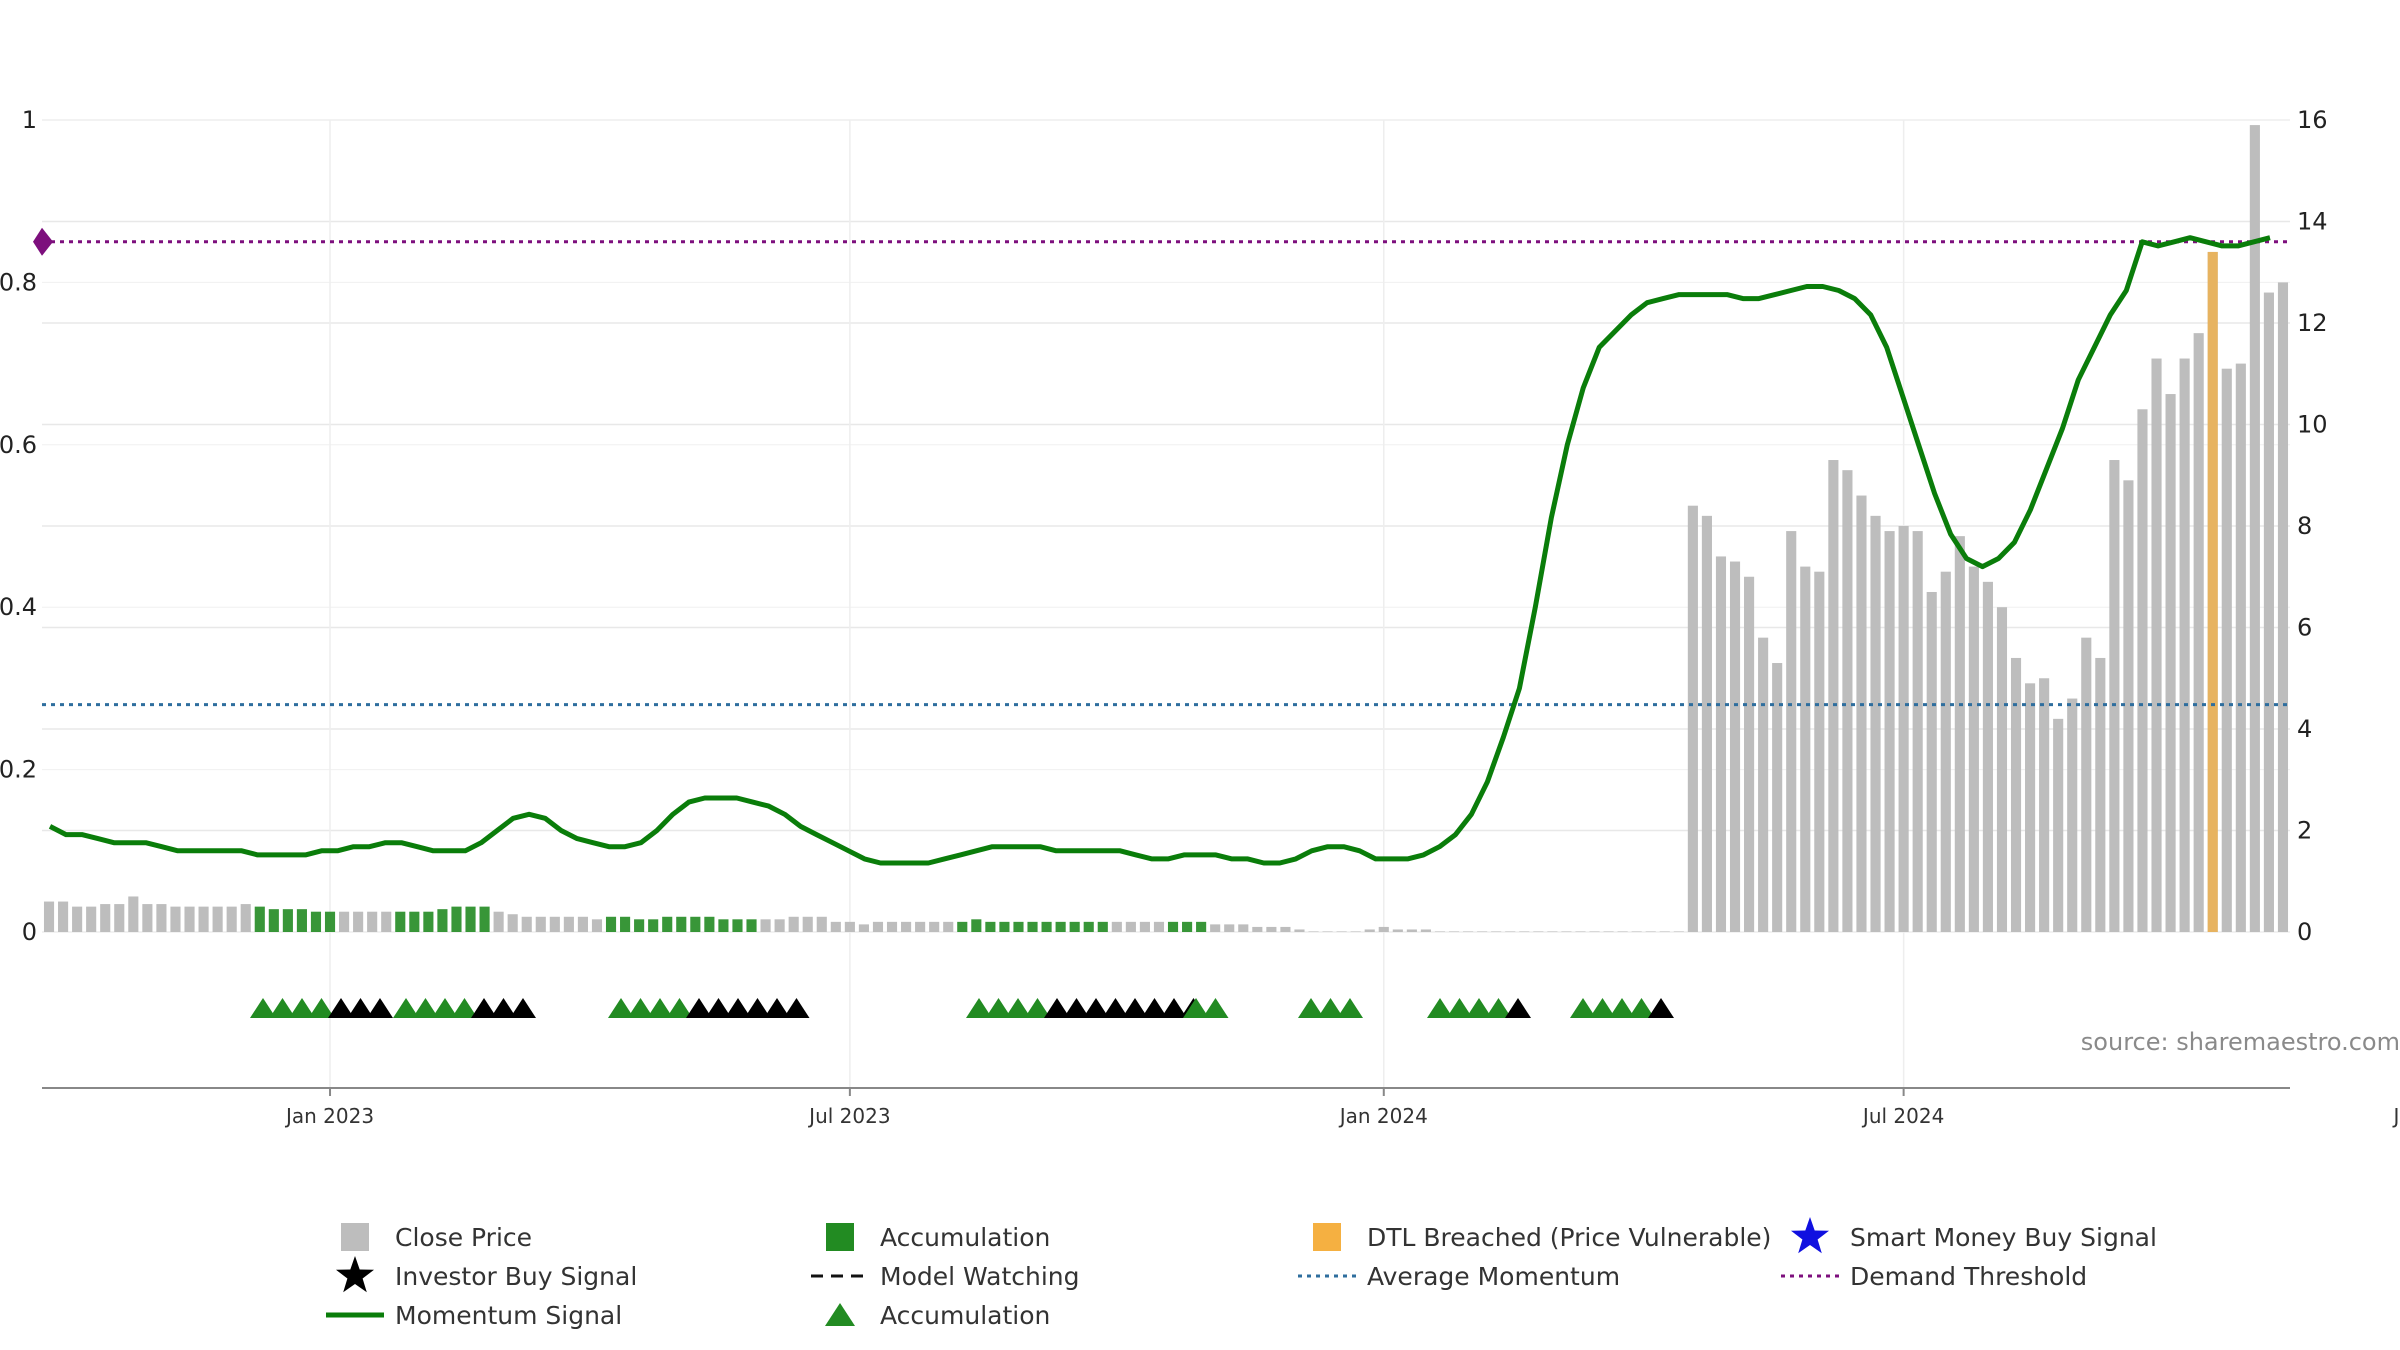 The height and width of the screenshot is (1350, 2400). What do you see at coordinates (962, 1008) in the screenshot?
I see `signal-markers` at bounding box center [962, 1008].